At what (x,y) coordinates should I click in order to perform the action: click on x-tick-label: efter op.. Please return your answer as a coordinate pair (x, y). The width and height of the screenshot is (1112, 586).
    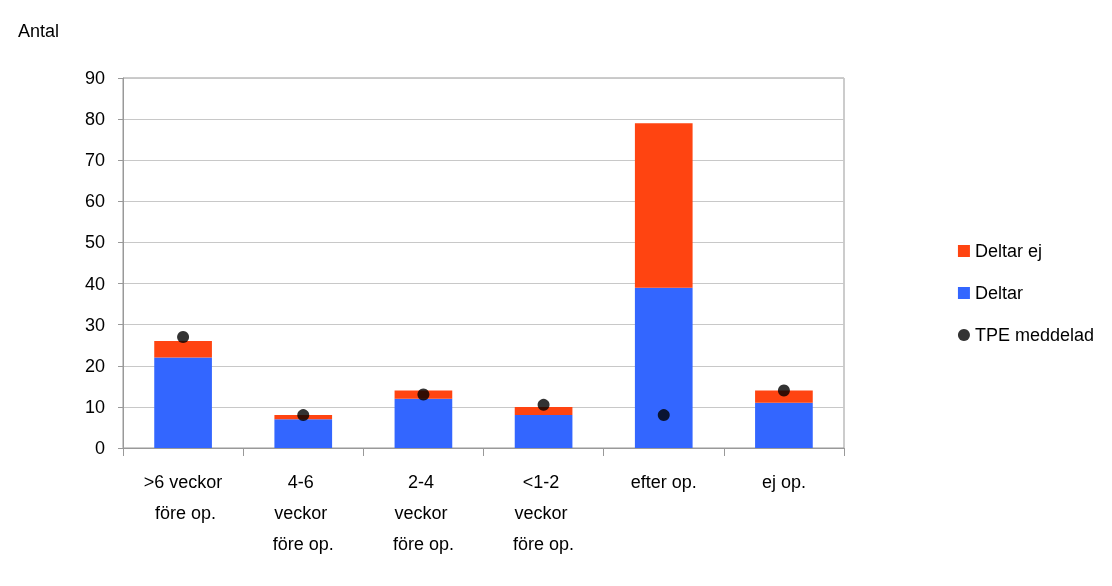
    Looking at the image, I should click on (663, 481).